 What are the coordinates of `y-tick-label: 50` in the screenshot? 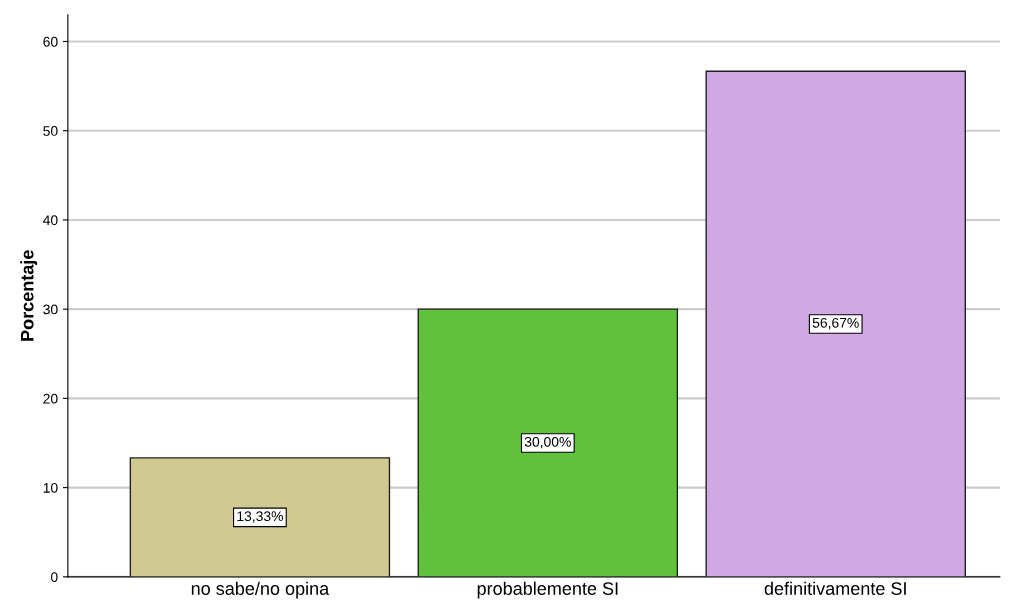 It's located at (50, 131).